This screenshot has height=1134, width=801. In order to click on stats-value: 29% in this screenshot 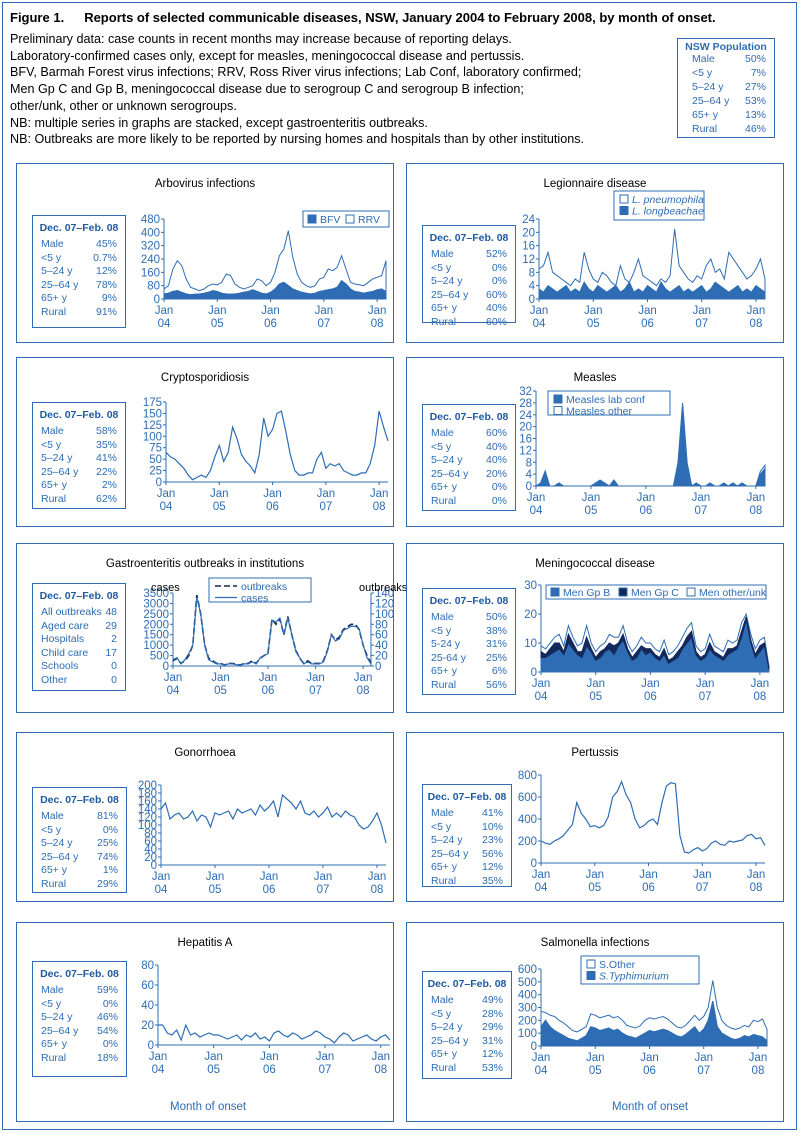, I will do `click(492, 1027)`.